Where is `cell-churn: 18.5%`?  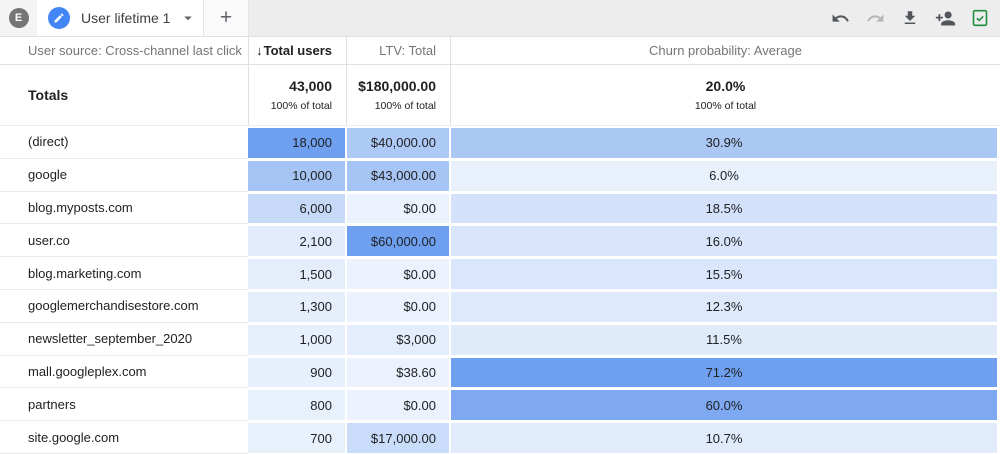 cell-churn: 18.5% is located at coordinates (724, 208).